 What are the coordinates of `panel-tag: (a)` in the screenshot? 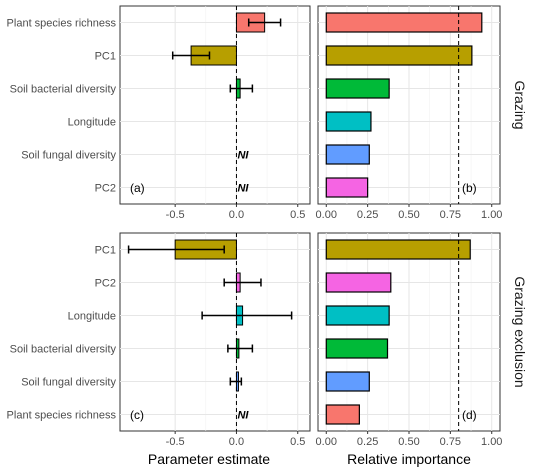 It's located at (137, 188).